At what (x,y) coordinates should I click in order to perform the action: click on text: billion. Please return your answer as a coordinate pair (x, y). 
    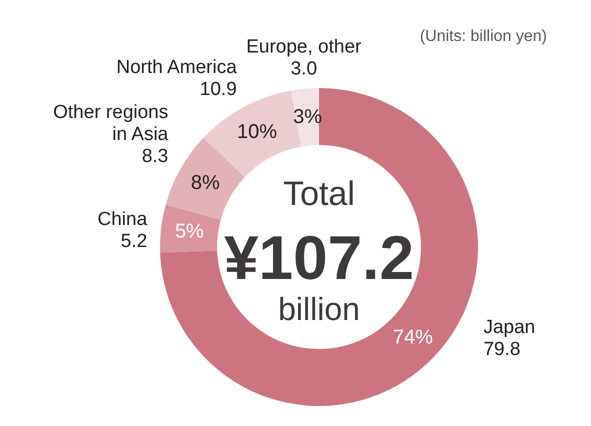
    Looking at the image, I should click on (319, 309).